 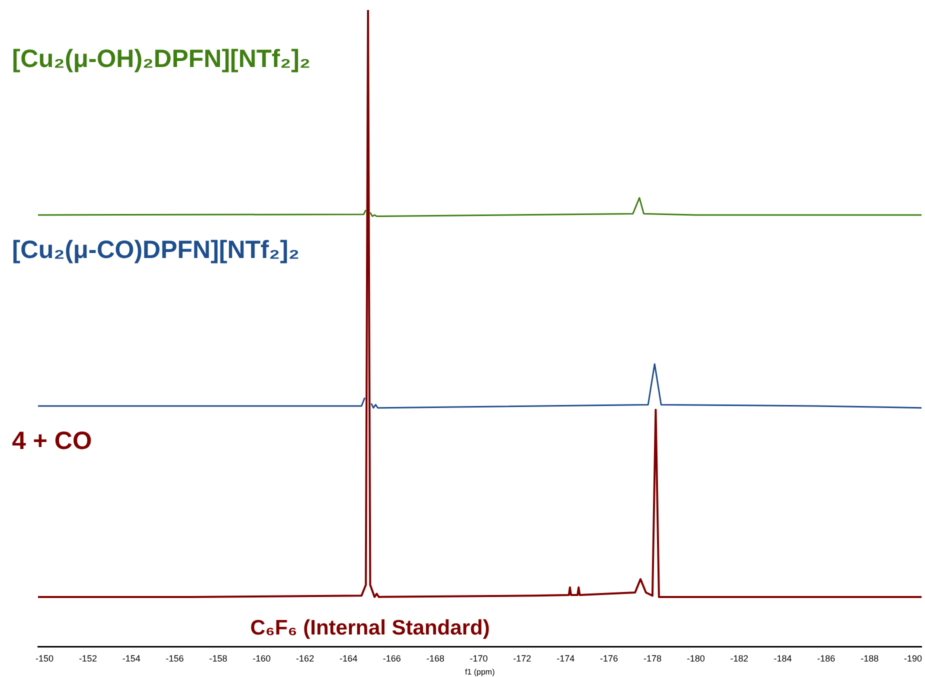 I want to click on x-tick-label: -188, so click(x=869, y=658).